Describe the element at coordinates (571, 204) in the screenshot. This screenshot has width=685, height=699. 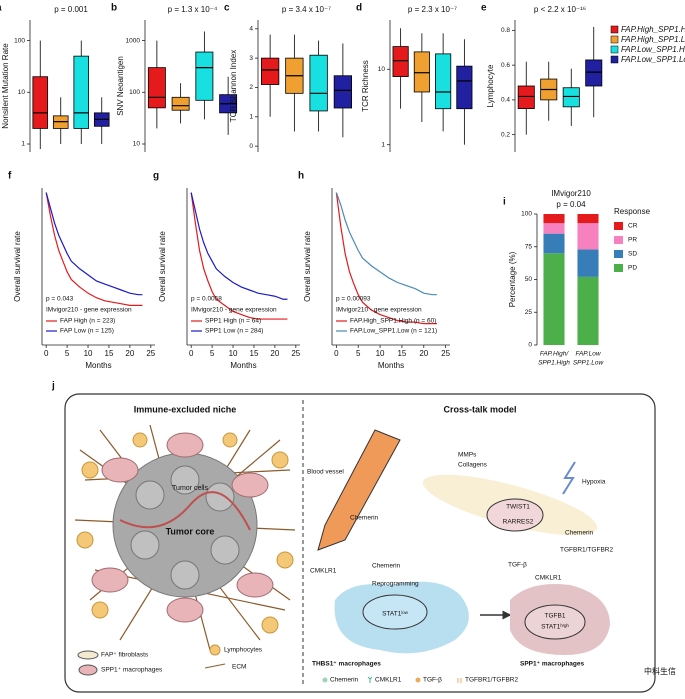
I see `p-value: p = 0.04` at that location.